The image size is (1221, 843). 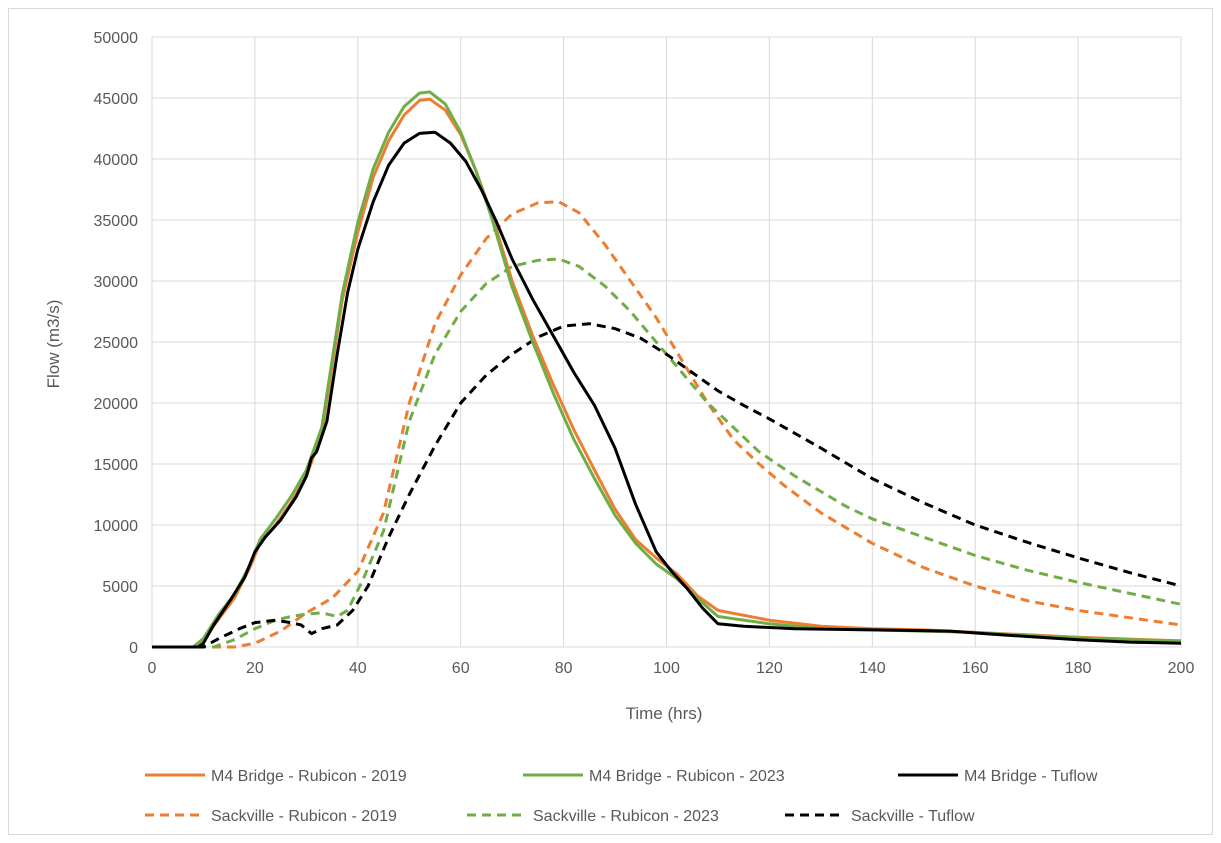 What do you see at coordinates (687, 776) in the screenshot?
I see `legend-label: M4 Bridge - Rubicon - 2023` at bounding box center [687, 776].